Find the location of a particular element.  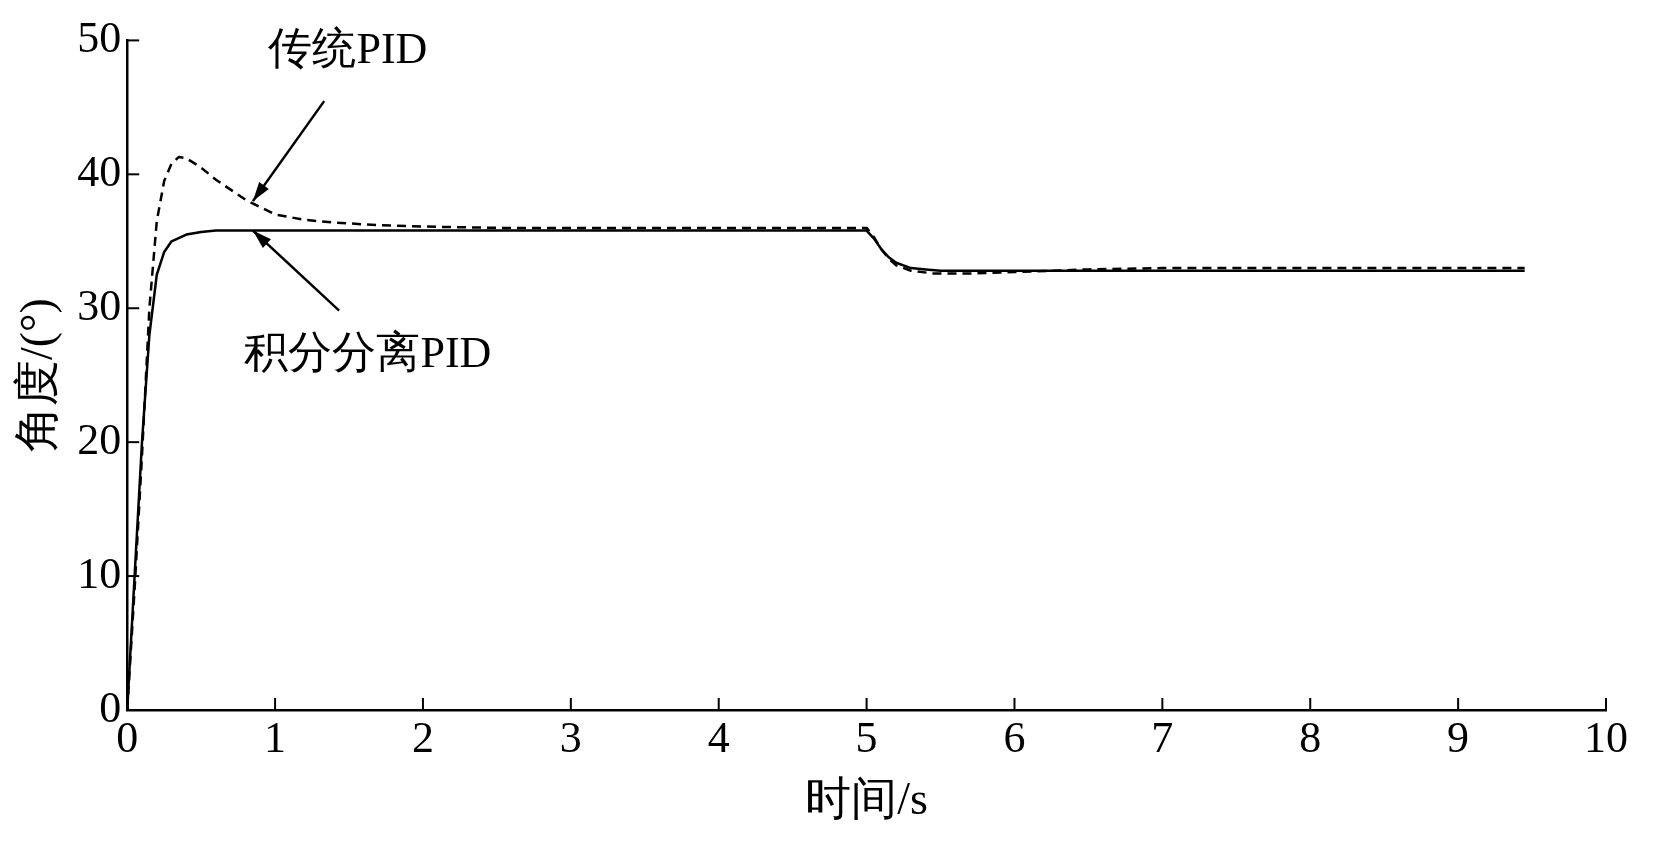

x-tick-label: 4 is located at coordinates (718, 737).